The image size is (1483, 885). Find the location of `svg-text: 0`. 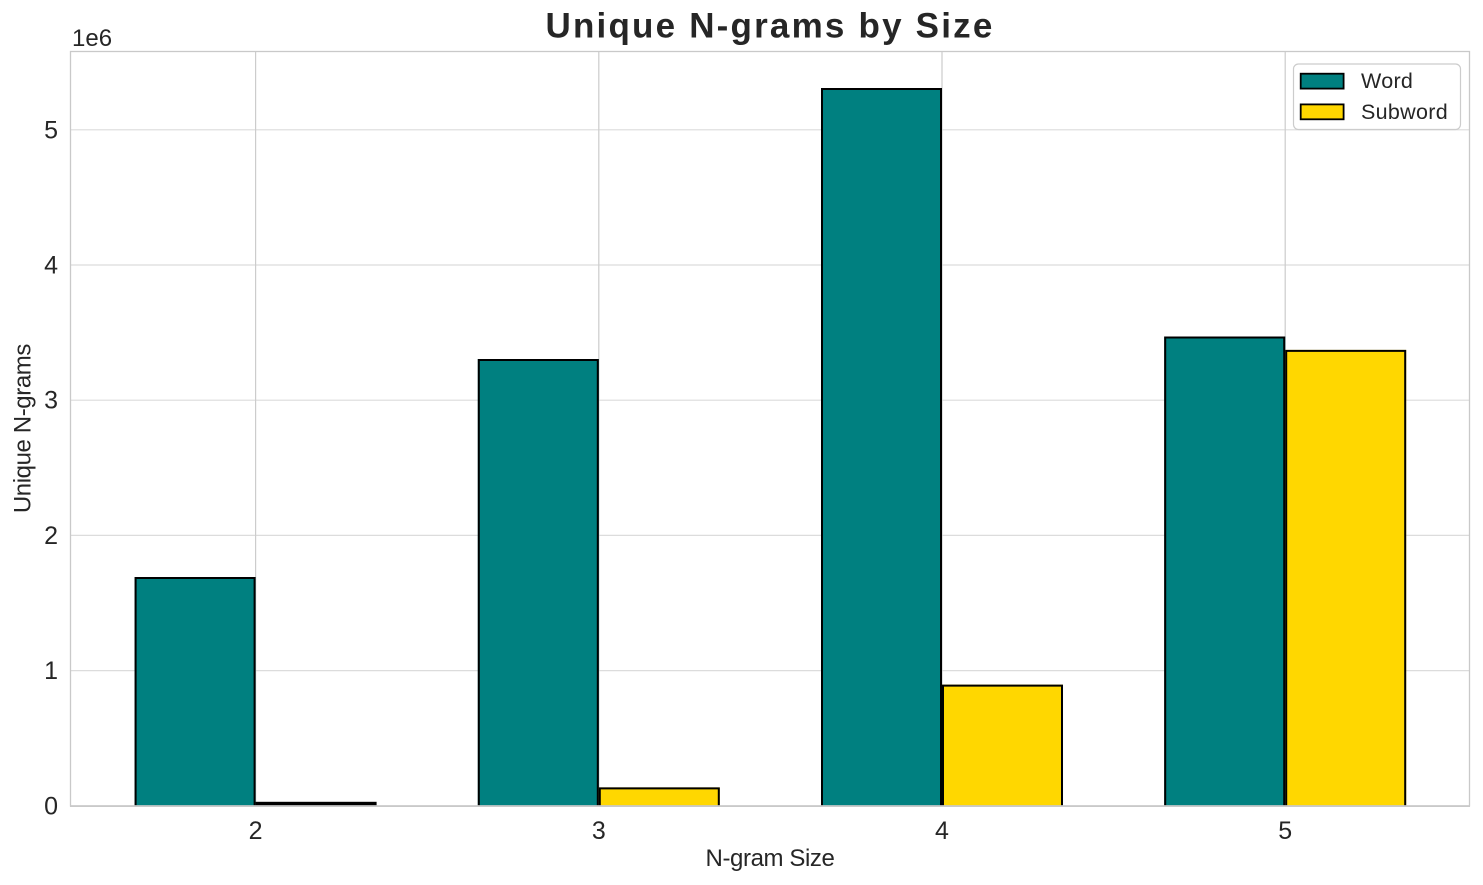

svg-text: 0 is located at coordinates (51, 806).